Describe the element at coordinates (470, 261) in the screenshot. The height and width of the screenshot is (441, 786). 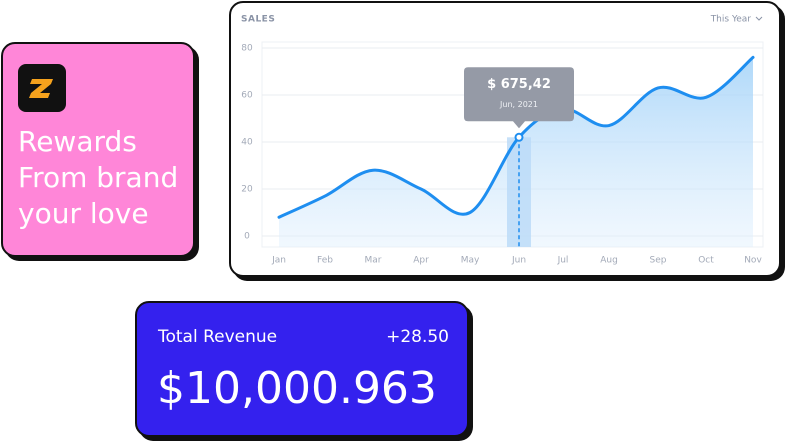
I see `x-tick-label: May` at that location.